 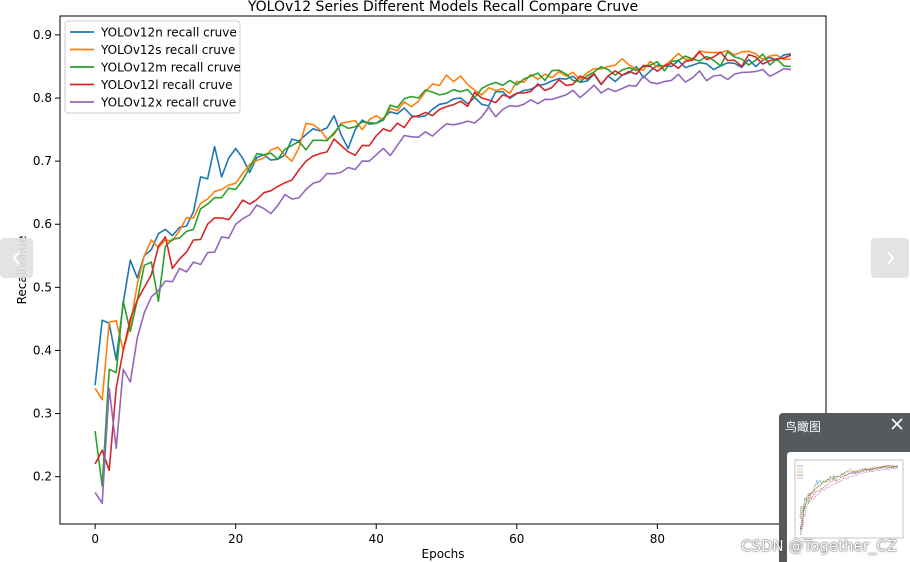 I want to click on y-tick-label: 0.5, so click(x=42, y=287).